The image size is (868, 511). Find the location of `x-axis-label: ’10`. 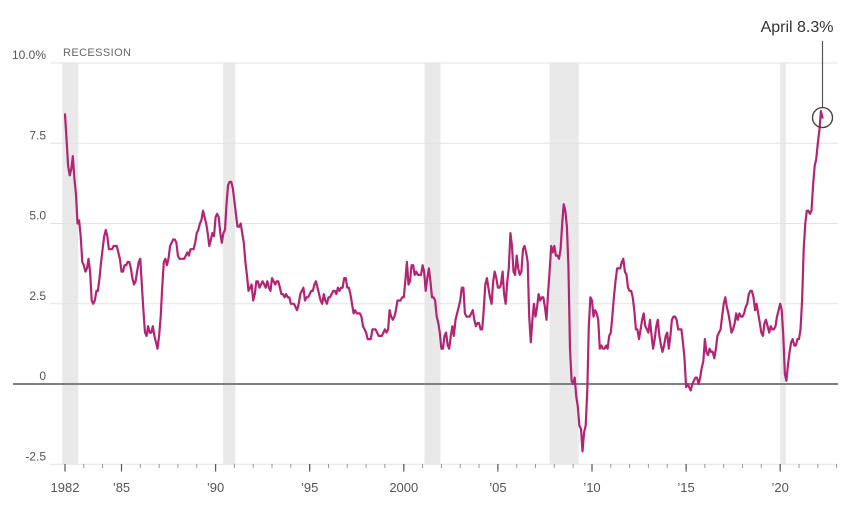

x-axis-label: ’10 is located at coordinates (591, 487).